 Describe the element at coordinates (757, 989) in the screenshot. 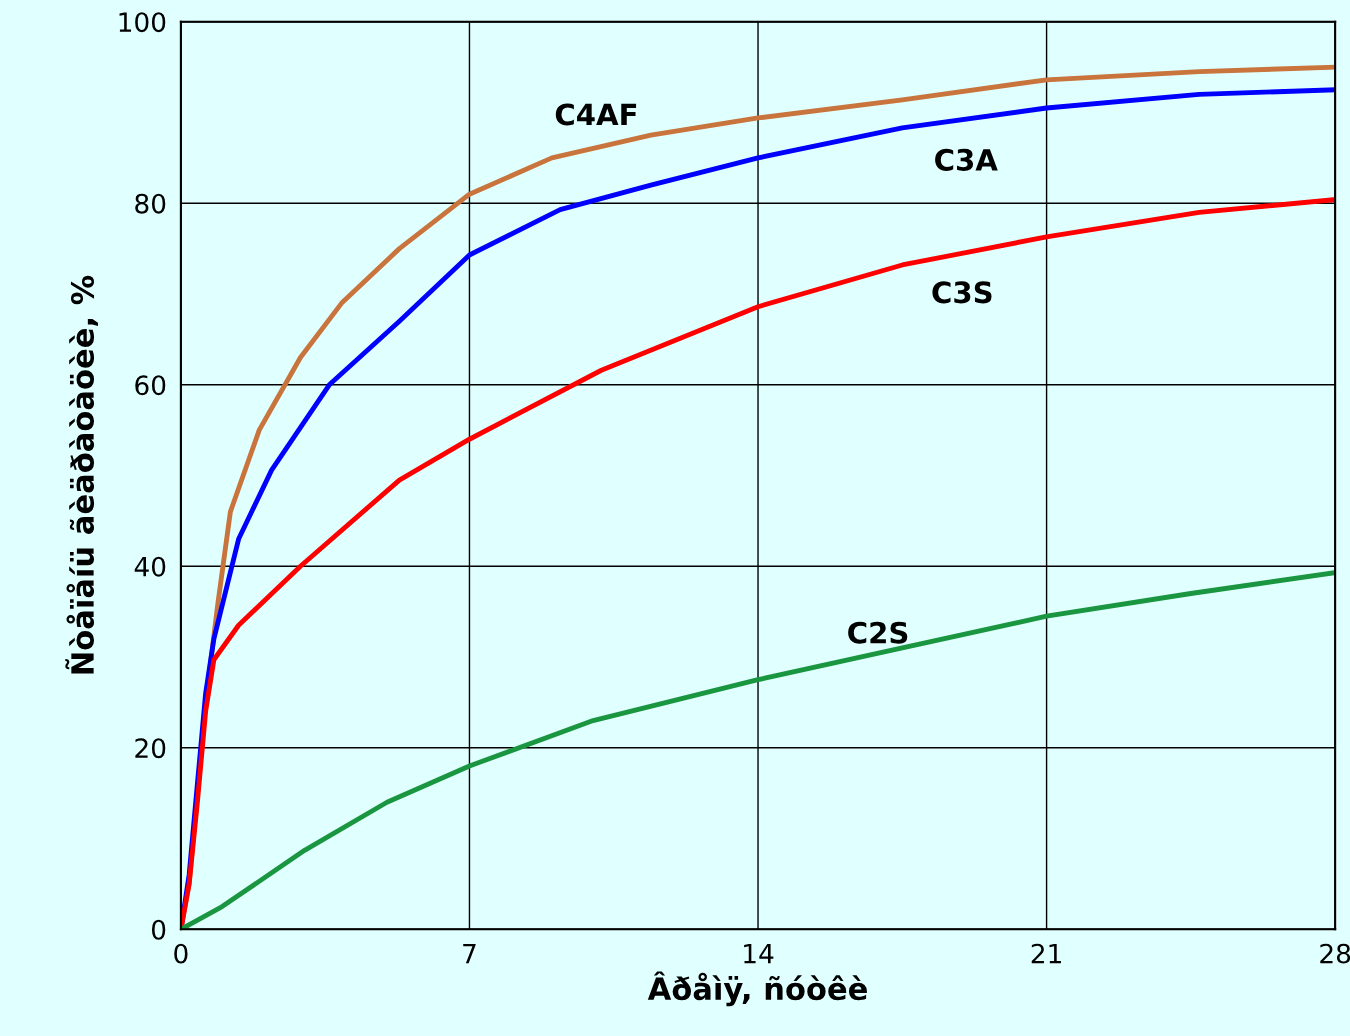

I see `x-axis-title: Âðåìÿ, ñóòêè` at that location.